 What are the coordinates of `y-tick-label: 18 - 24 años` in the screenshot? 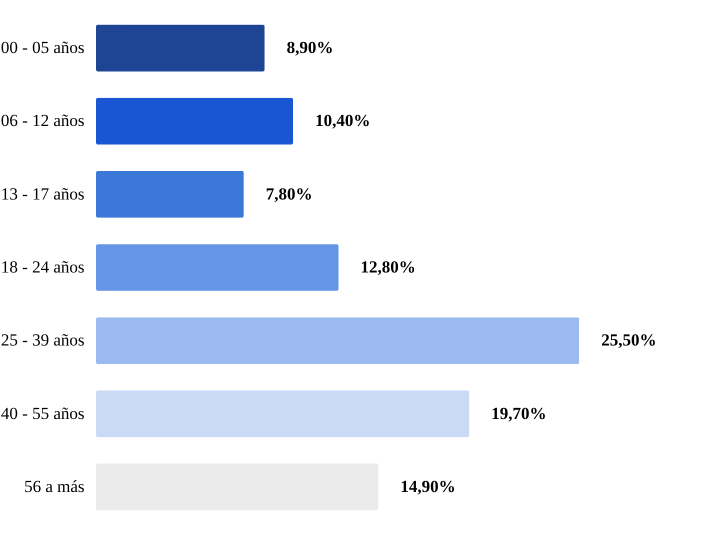 It's located at (42, 267).